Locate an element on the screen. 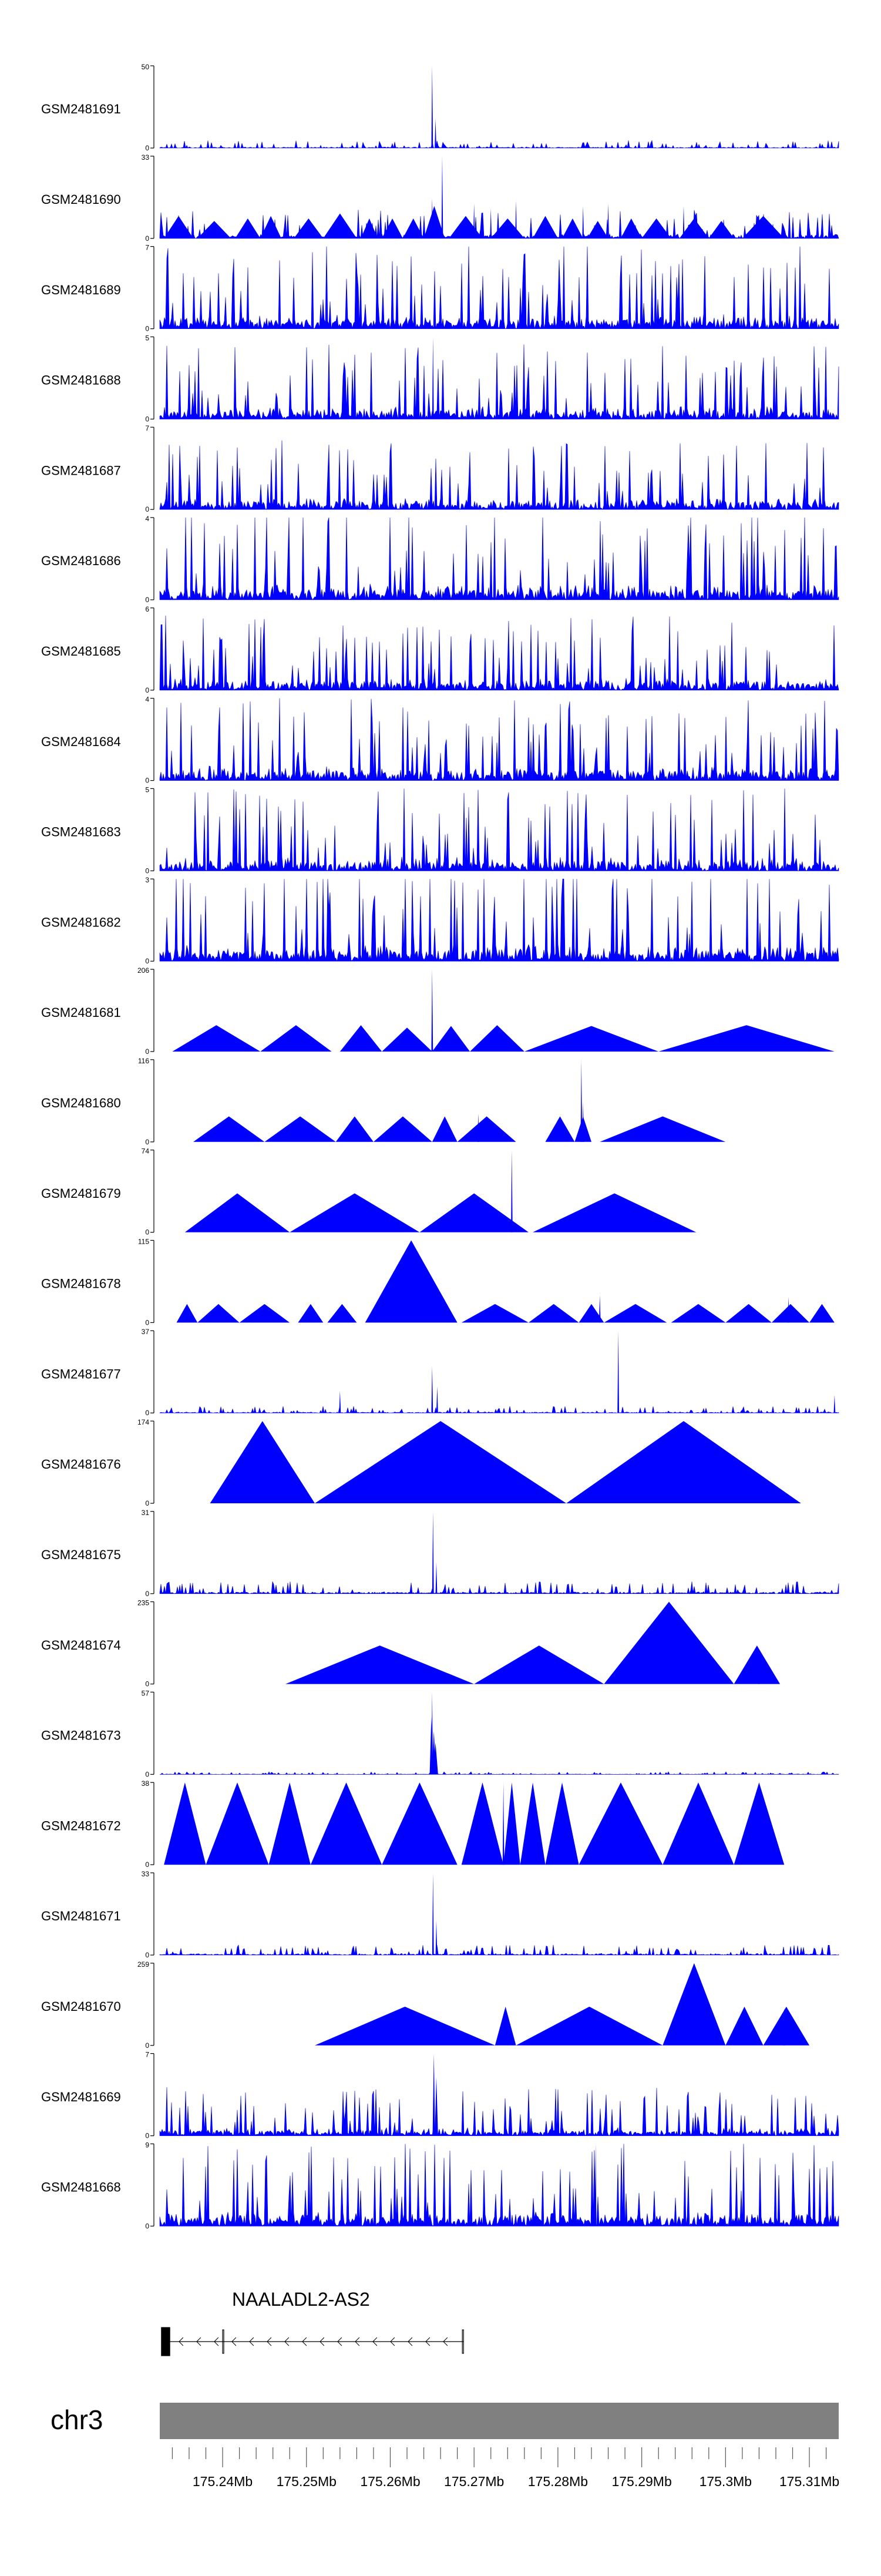 This screenshot has height=2576, width=881. track-label: GSM2481675 is located at coordinates (81, 1554).